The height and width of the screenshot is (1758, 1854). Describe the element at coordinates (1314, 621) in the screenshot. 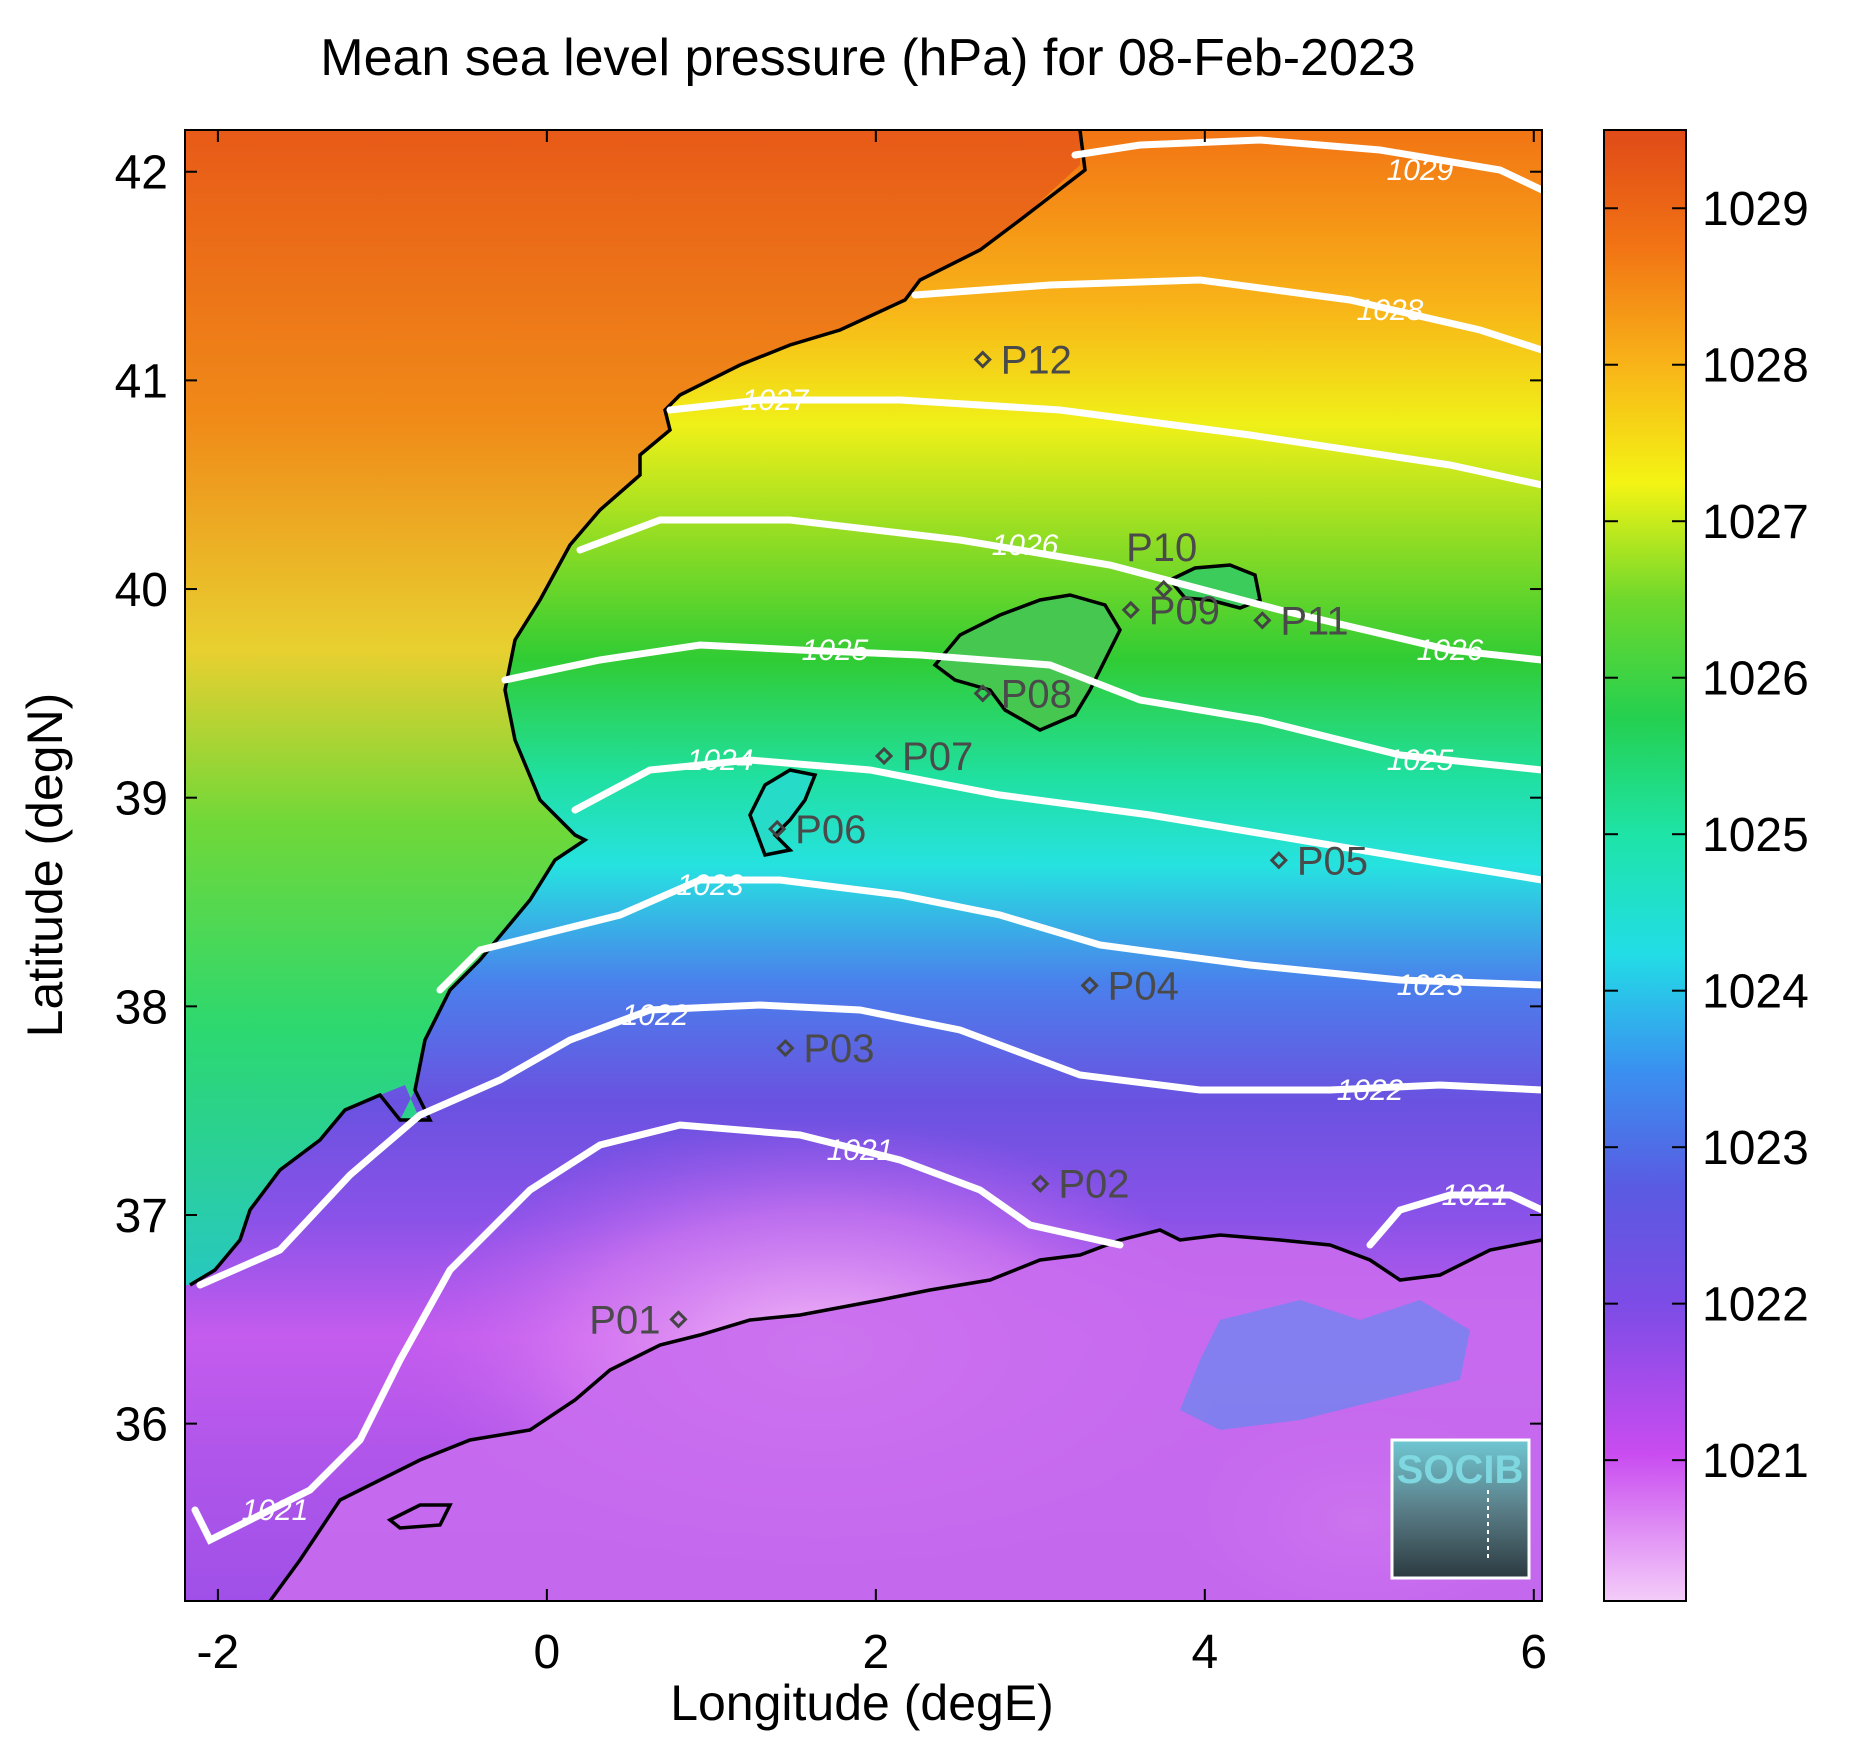

I see `station-label-p11: P11` at that location.